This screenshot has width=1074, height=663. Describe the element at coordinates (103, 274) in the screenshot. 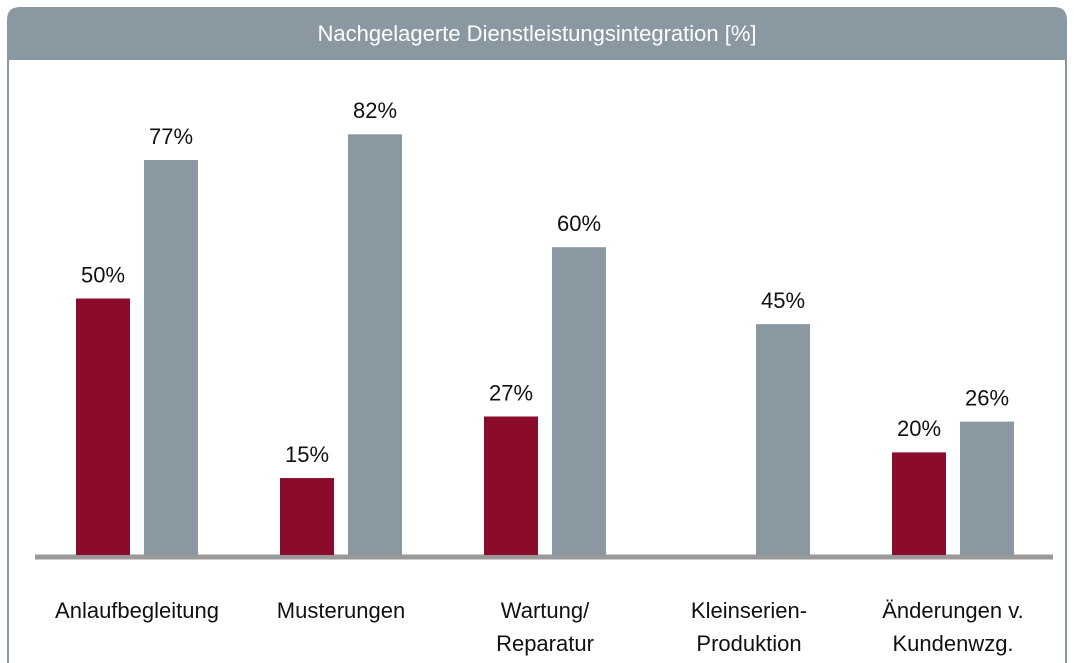

I see `value-label: 50%` at that location.